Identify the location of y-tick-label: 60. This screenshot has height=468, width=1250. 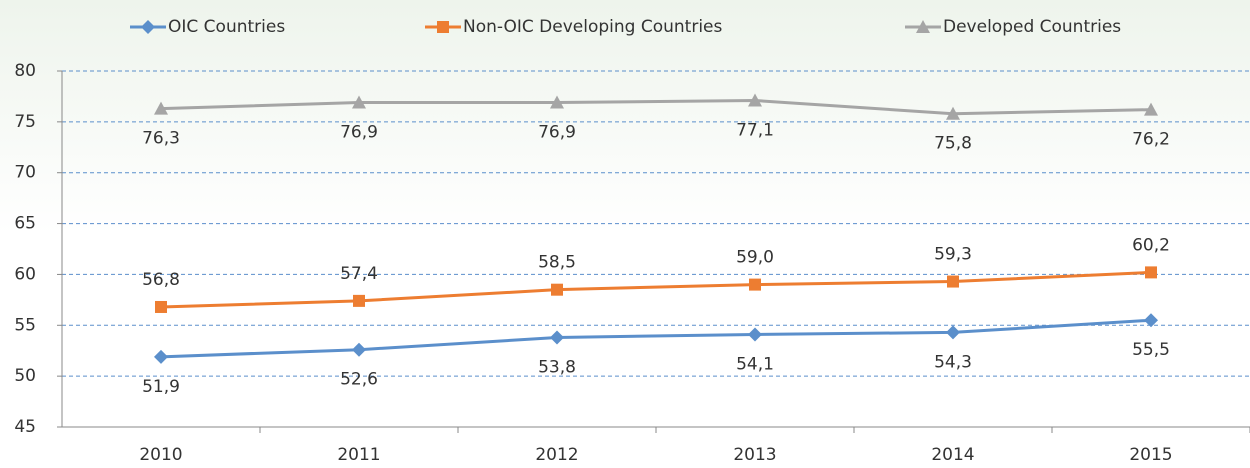
(25, 274).